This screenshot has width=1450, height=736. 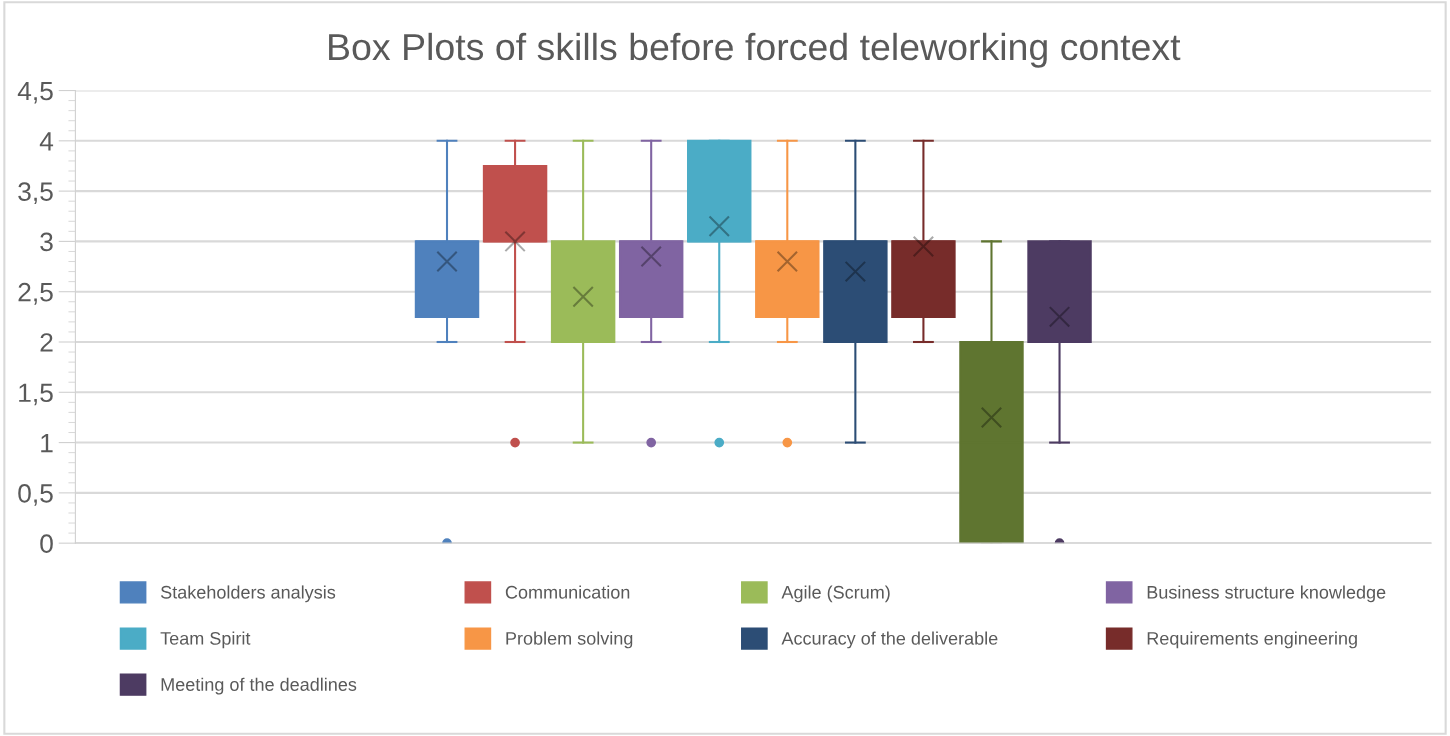 I want to click on y-tick-label: 1,5, so click(x=36, y=394).